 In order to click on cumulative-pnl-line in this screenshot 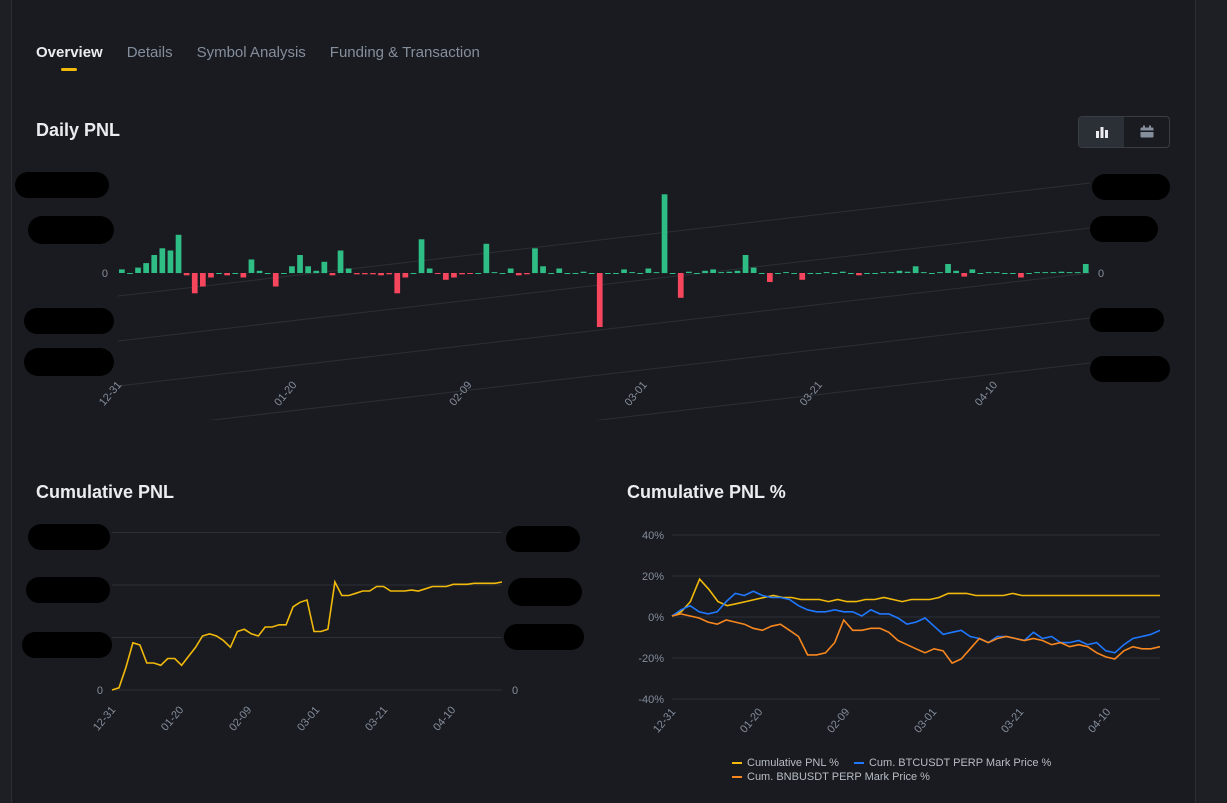, I will do `click(307, 635)`.